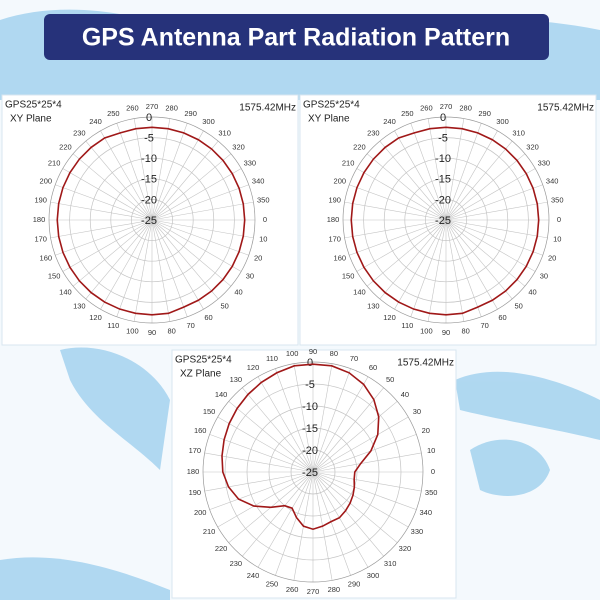 This screenshot has width=600, height=600. What do you see at coordinates (54, 275) in the screenshot?
I see `angle-label: 150` at bounding box center [54, 275].